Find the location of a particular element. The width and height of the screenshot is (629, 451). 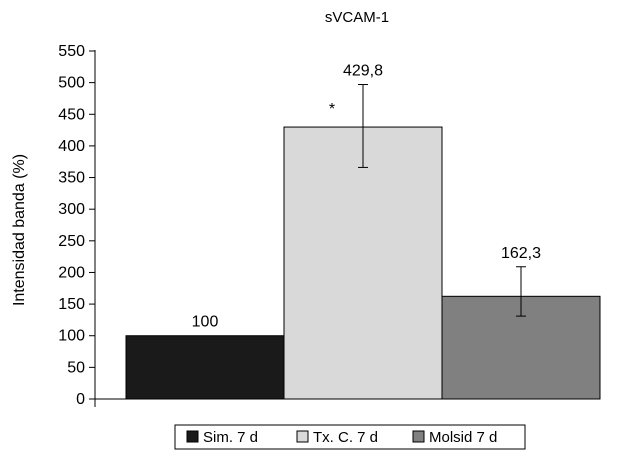

y-tick-label: 50 is located at coordinates (76, 367).